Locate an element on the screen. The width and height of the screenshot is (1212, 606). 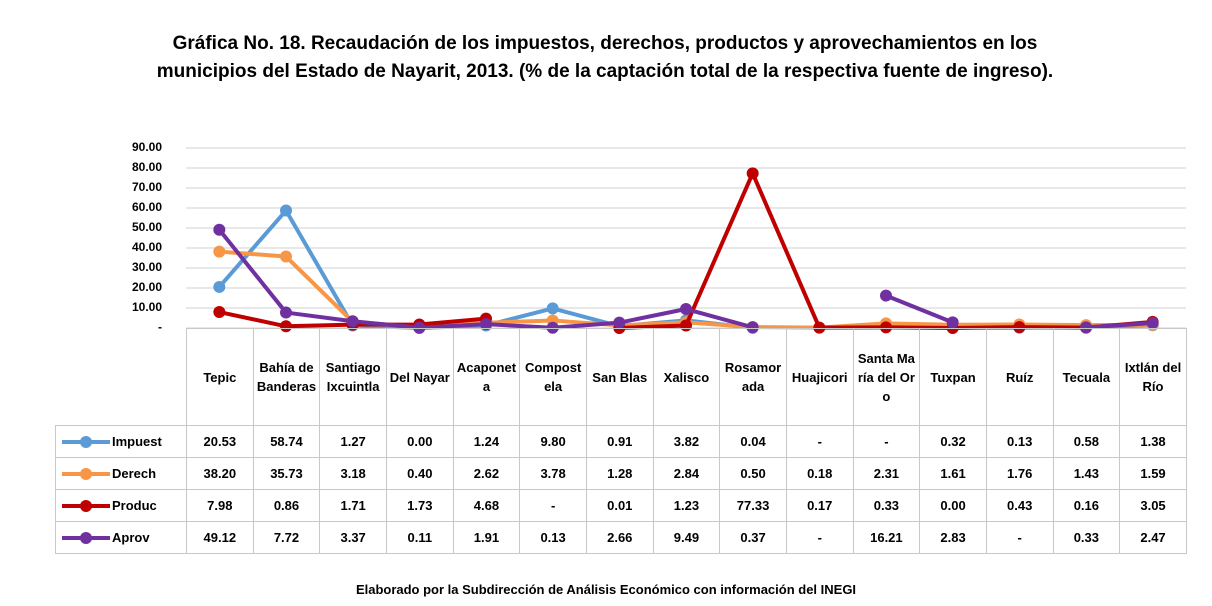
table-value: 0.16 is located at coordinates (1086, 505).